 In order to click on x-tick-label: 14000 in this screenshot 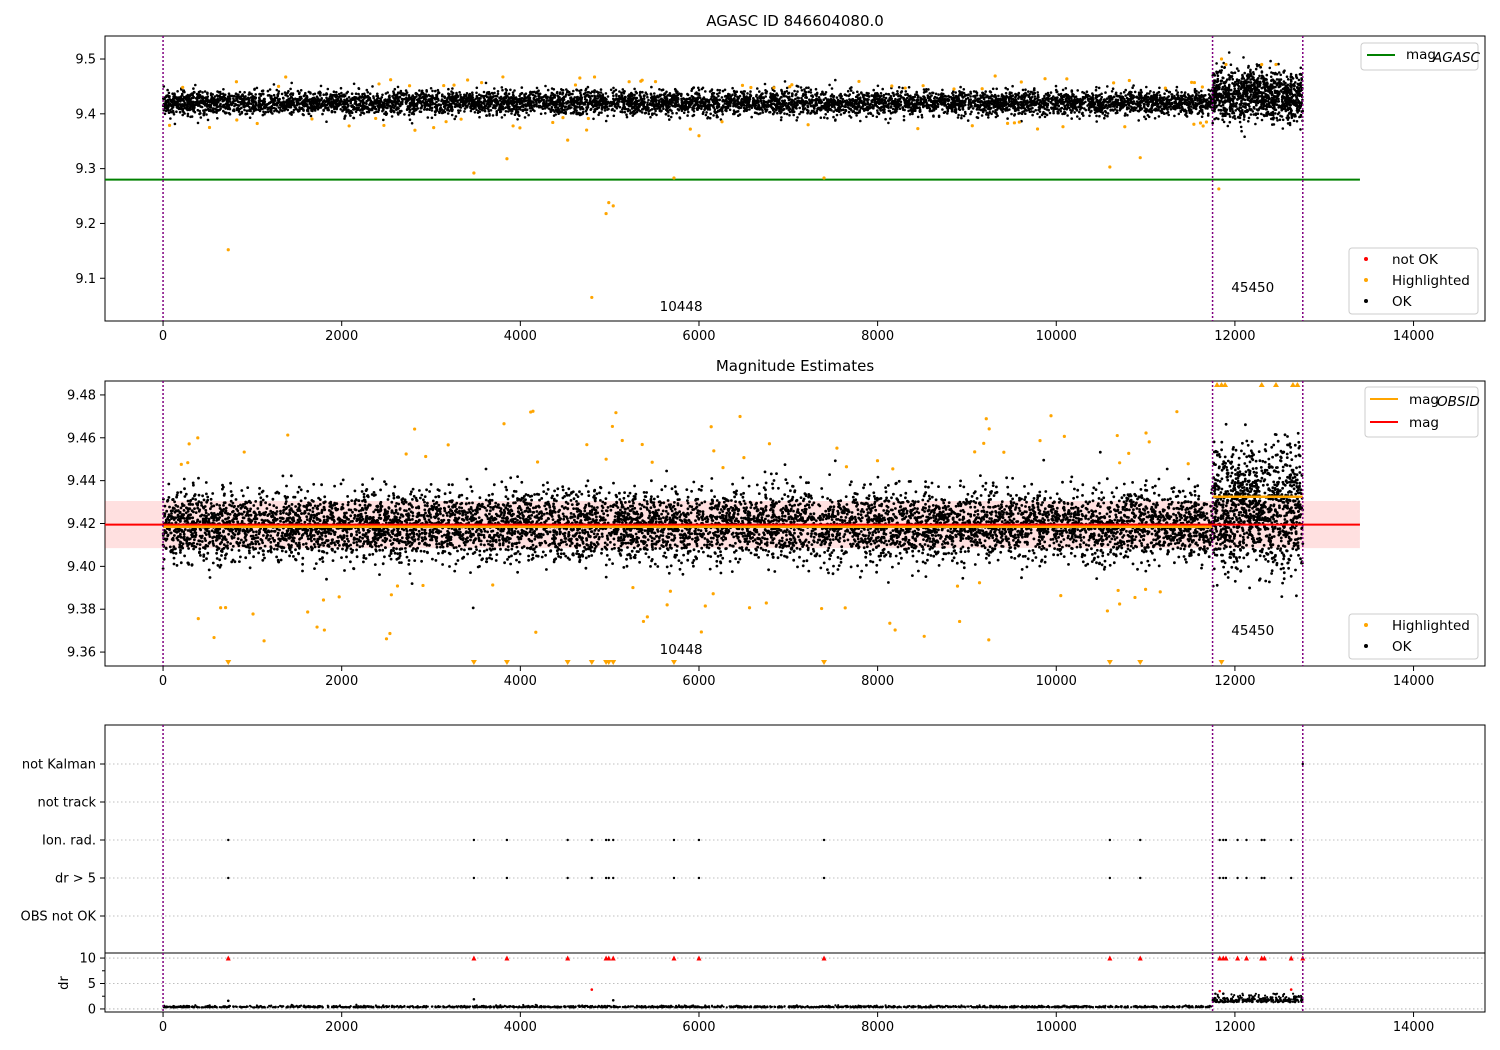, I will do `click(1413, 336)`.